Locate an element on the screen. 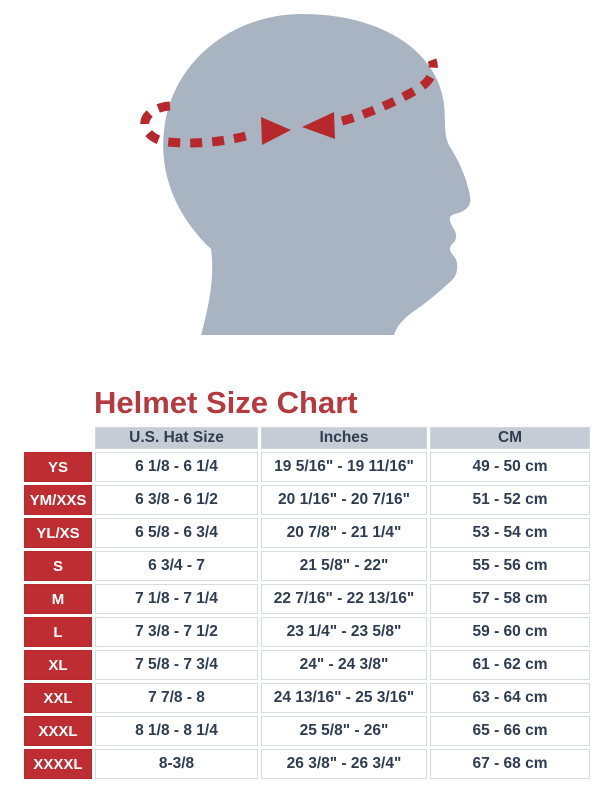 This screenshot has height=800, width=615. us-hat-size-cell: 8-3/8 is located at coordinates (176, 764).